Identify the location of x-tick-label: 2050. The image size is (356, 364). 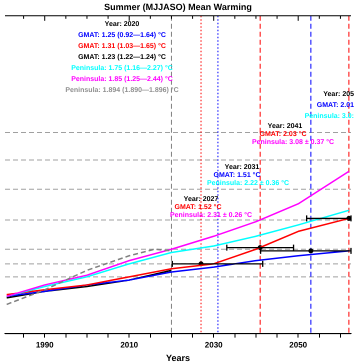
(298, 345).